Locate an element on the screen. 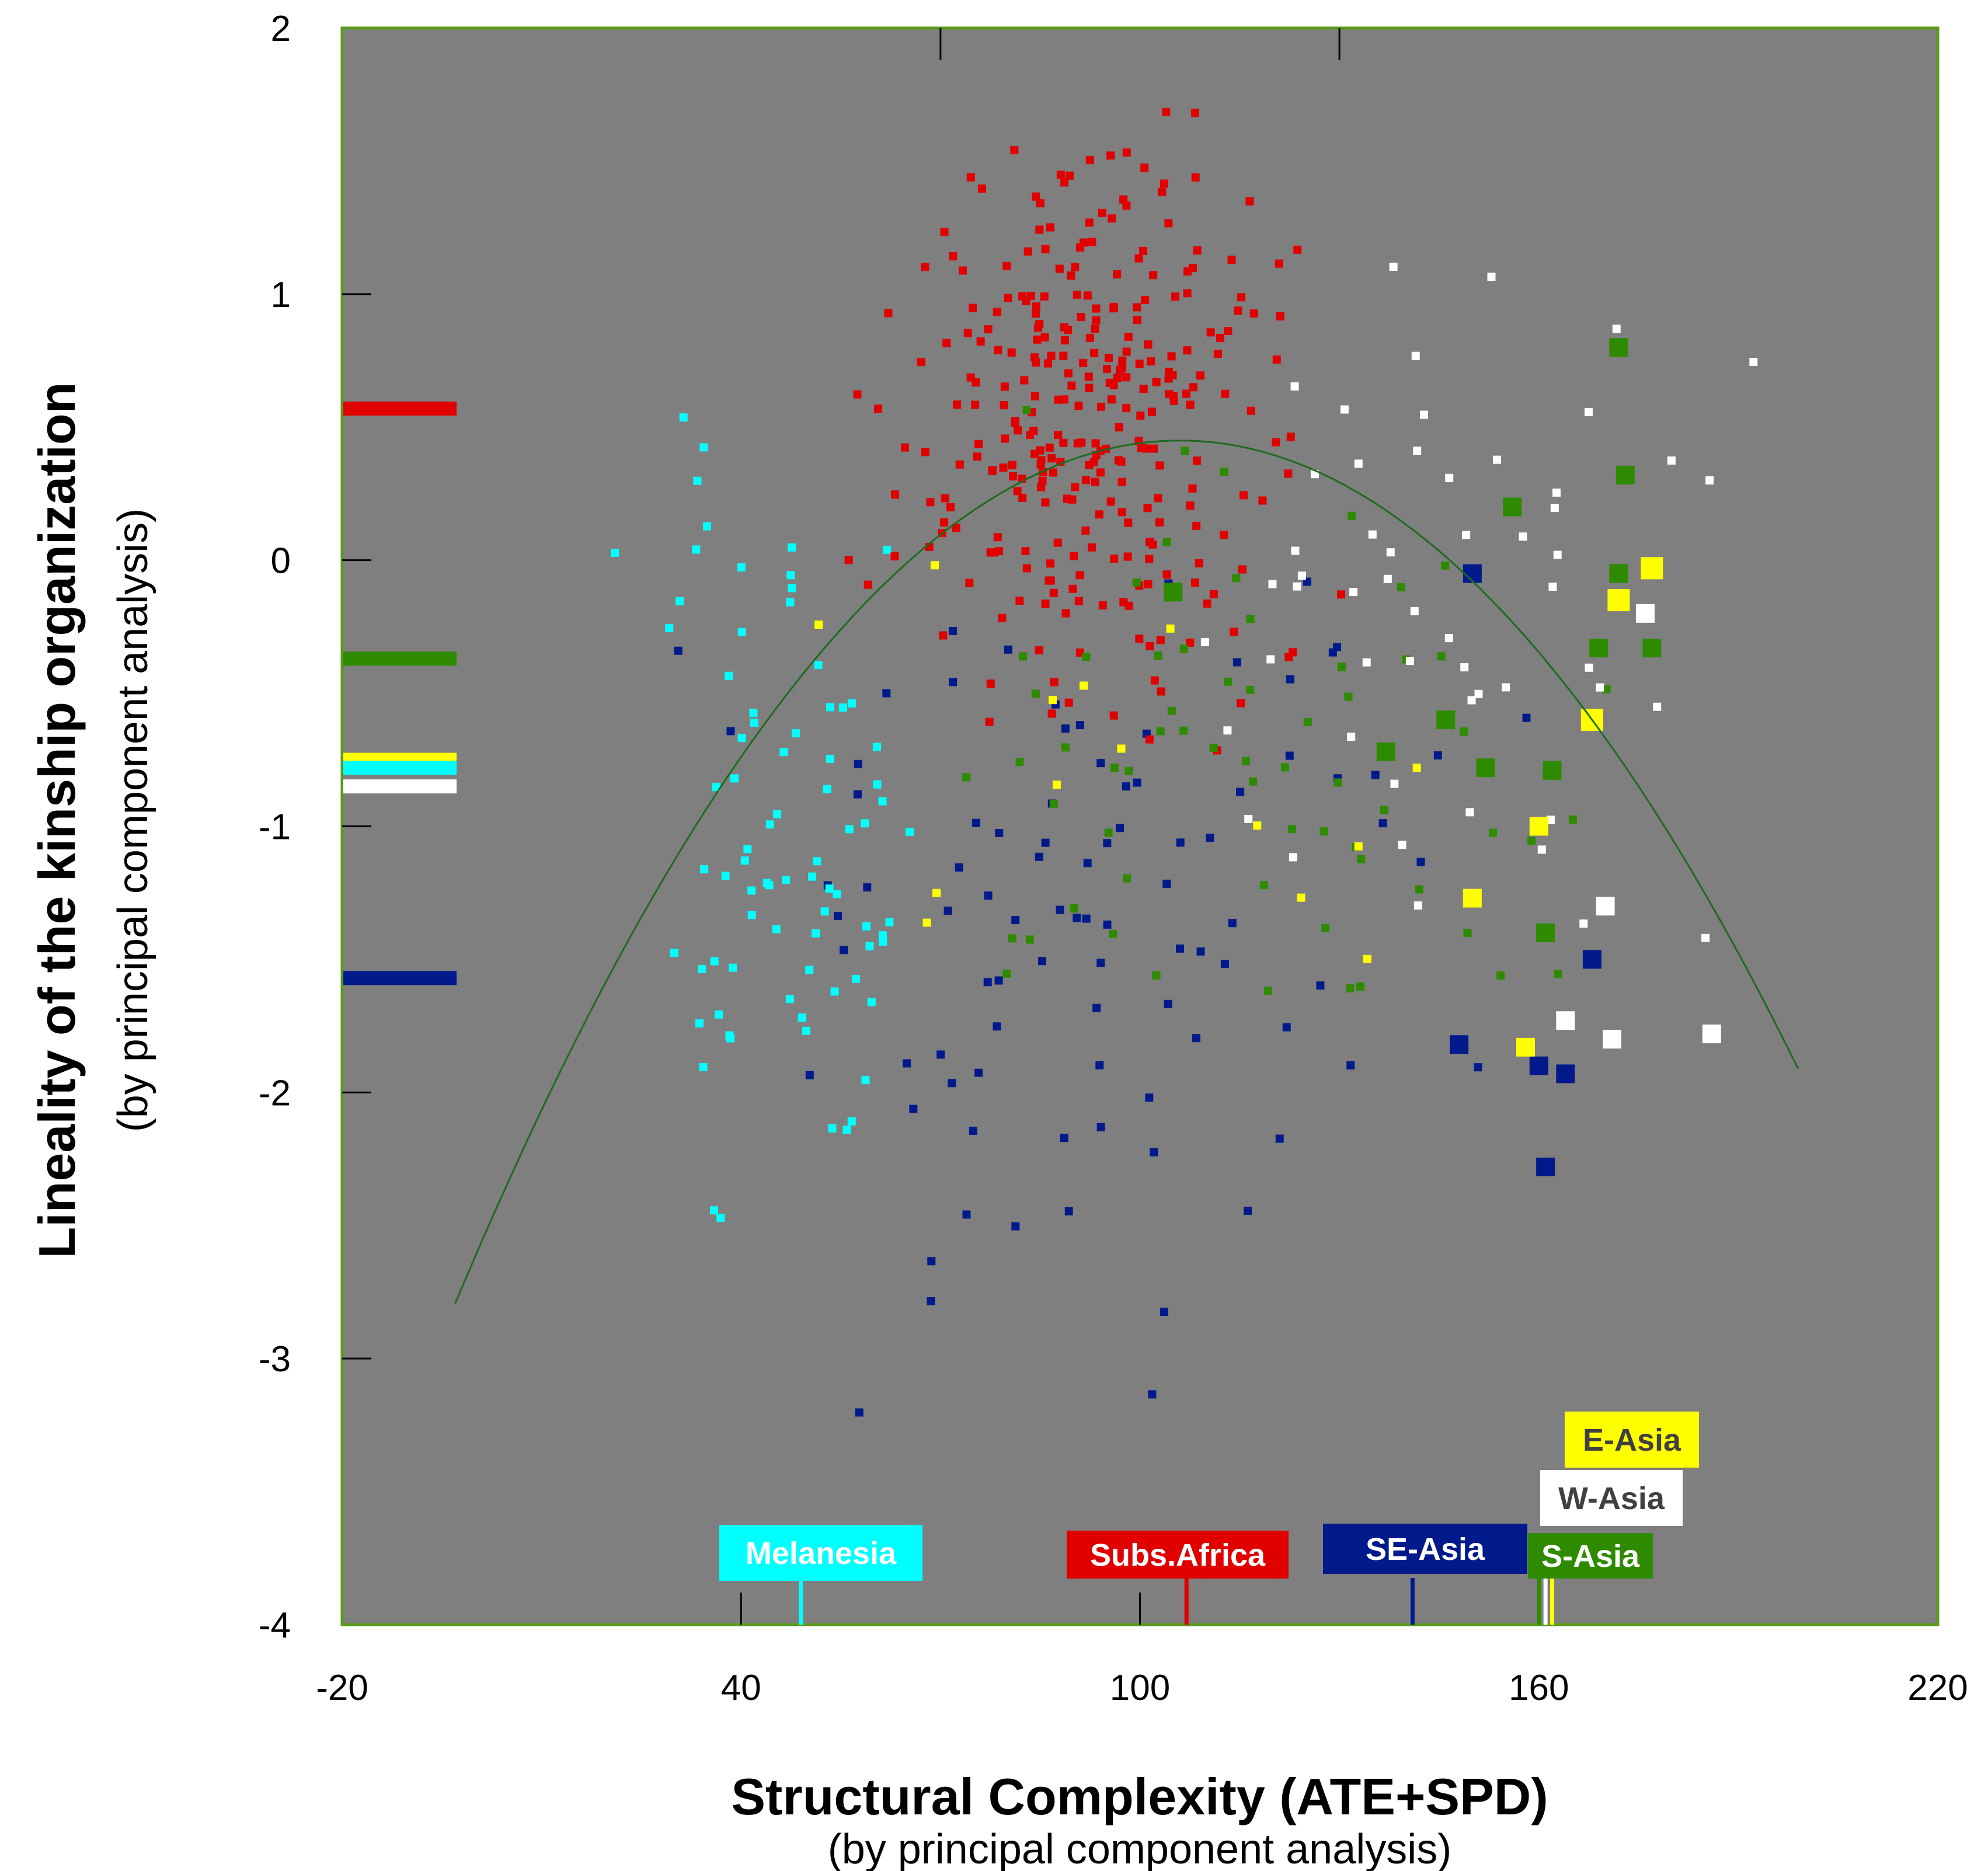 This screenshot has width=1988, height=1871. region-label: E-Asia is located at coordinates (1632, 1440).